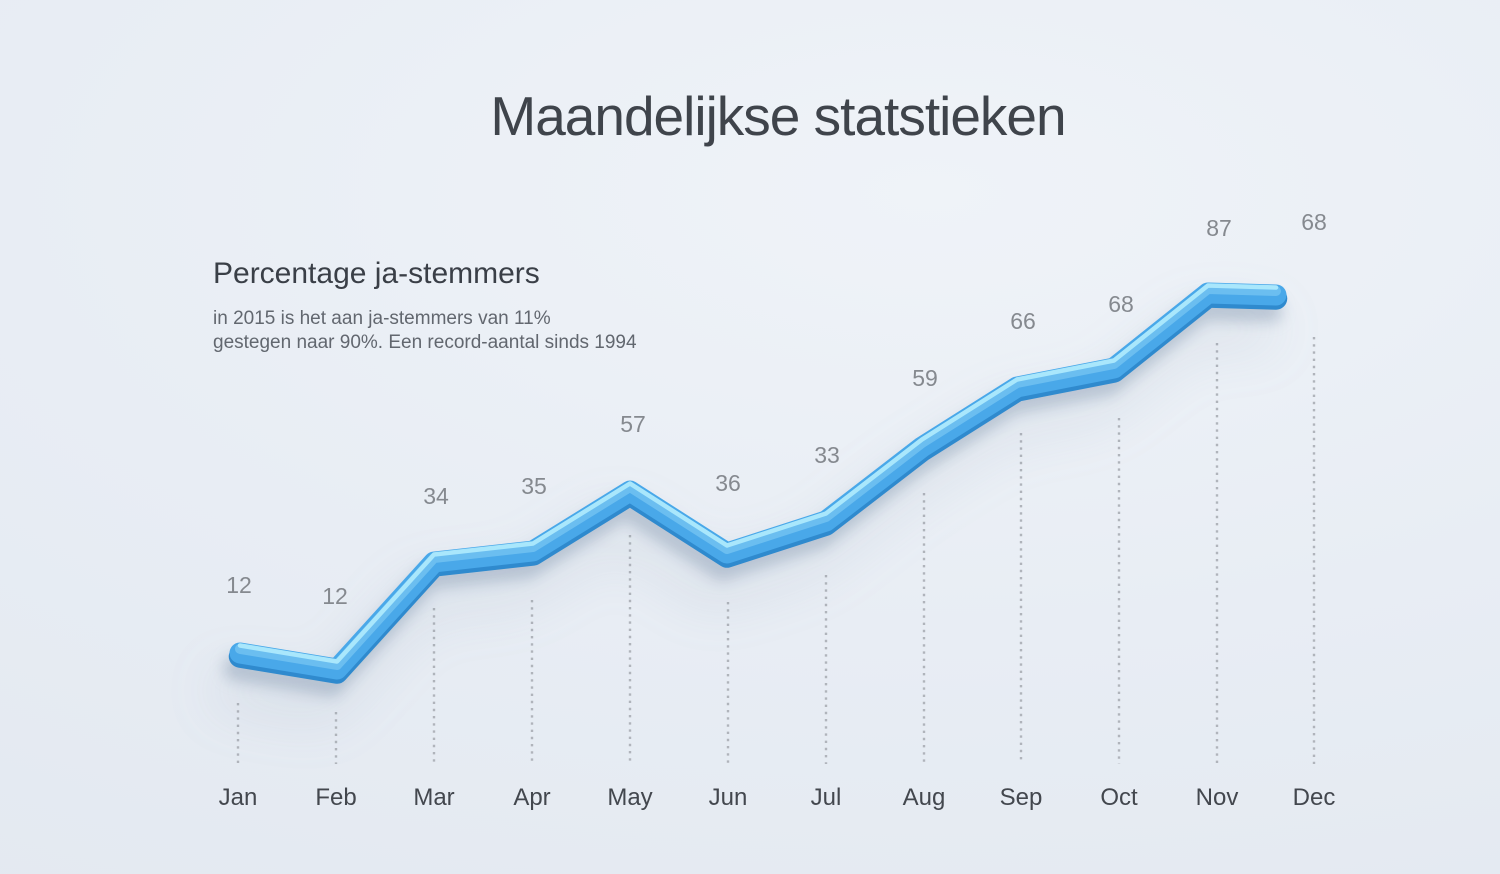 The width and height of the screenshot is (1500, 874). What do you see at coordinates (1023, 321) in the screenshot?
I see `value-label-sep: 66` at bounding box center [1023, 321].